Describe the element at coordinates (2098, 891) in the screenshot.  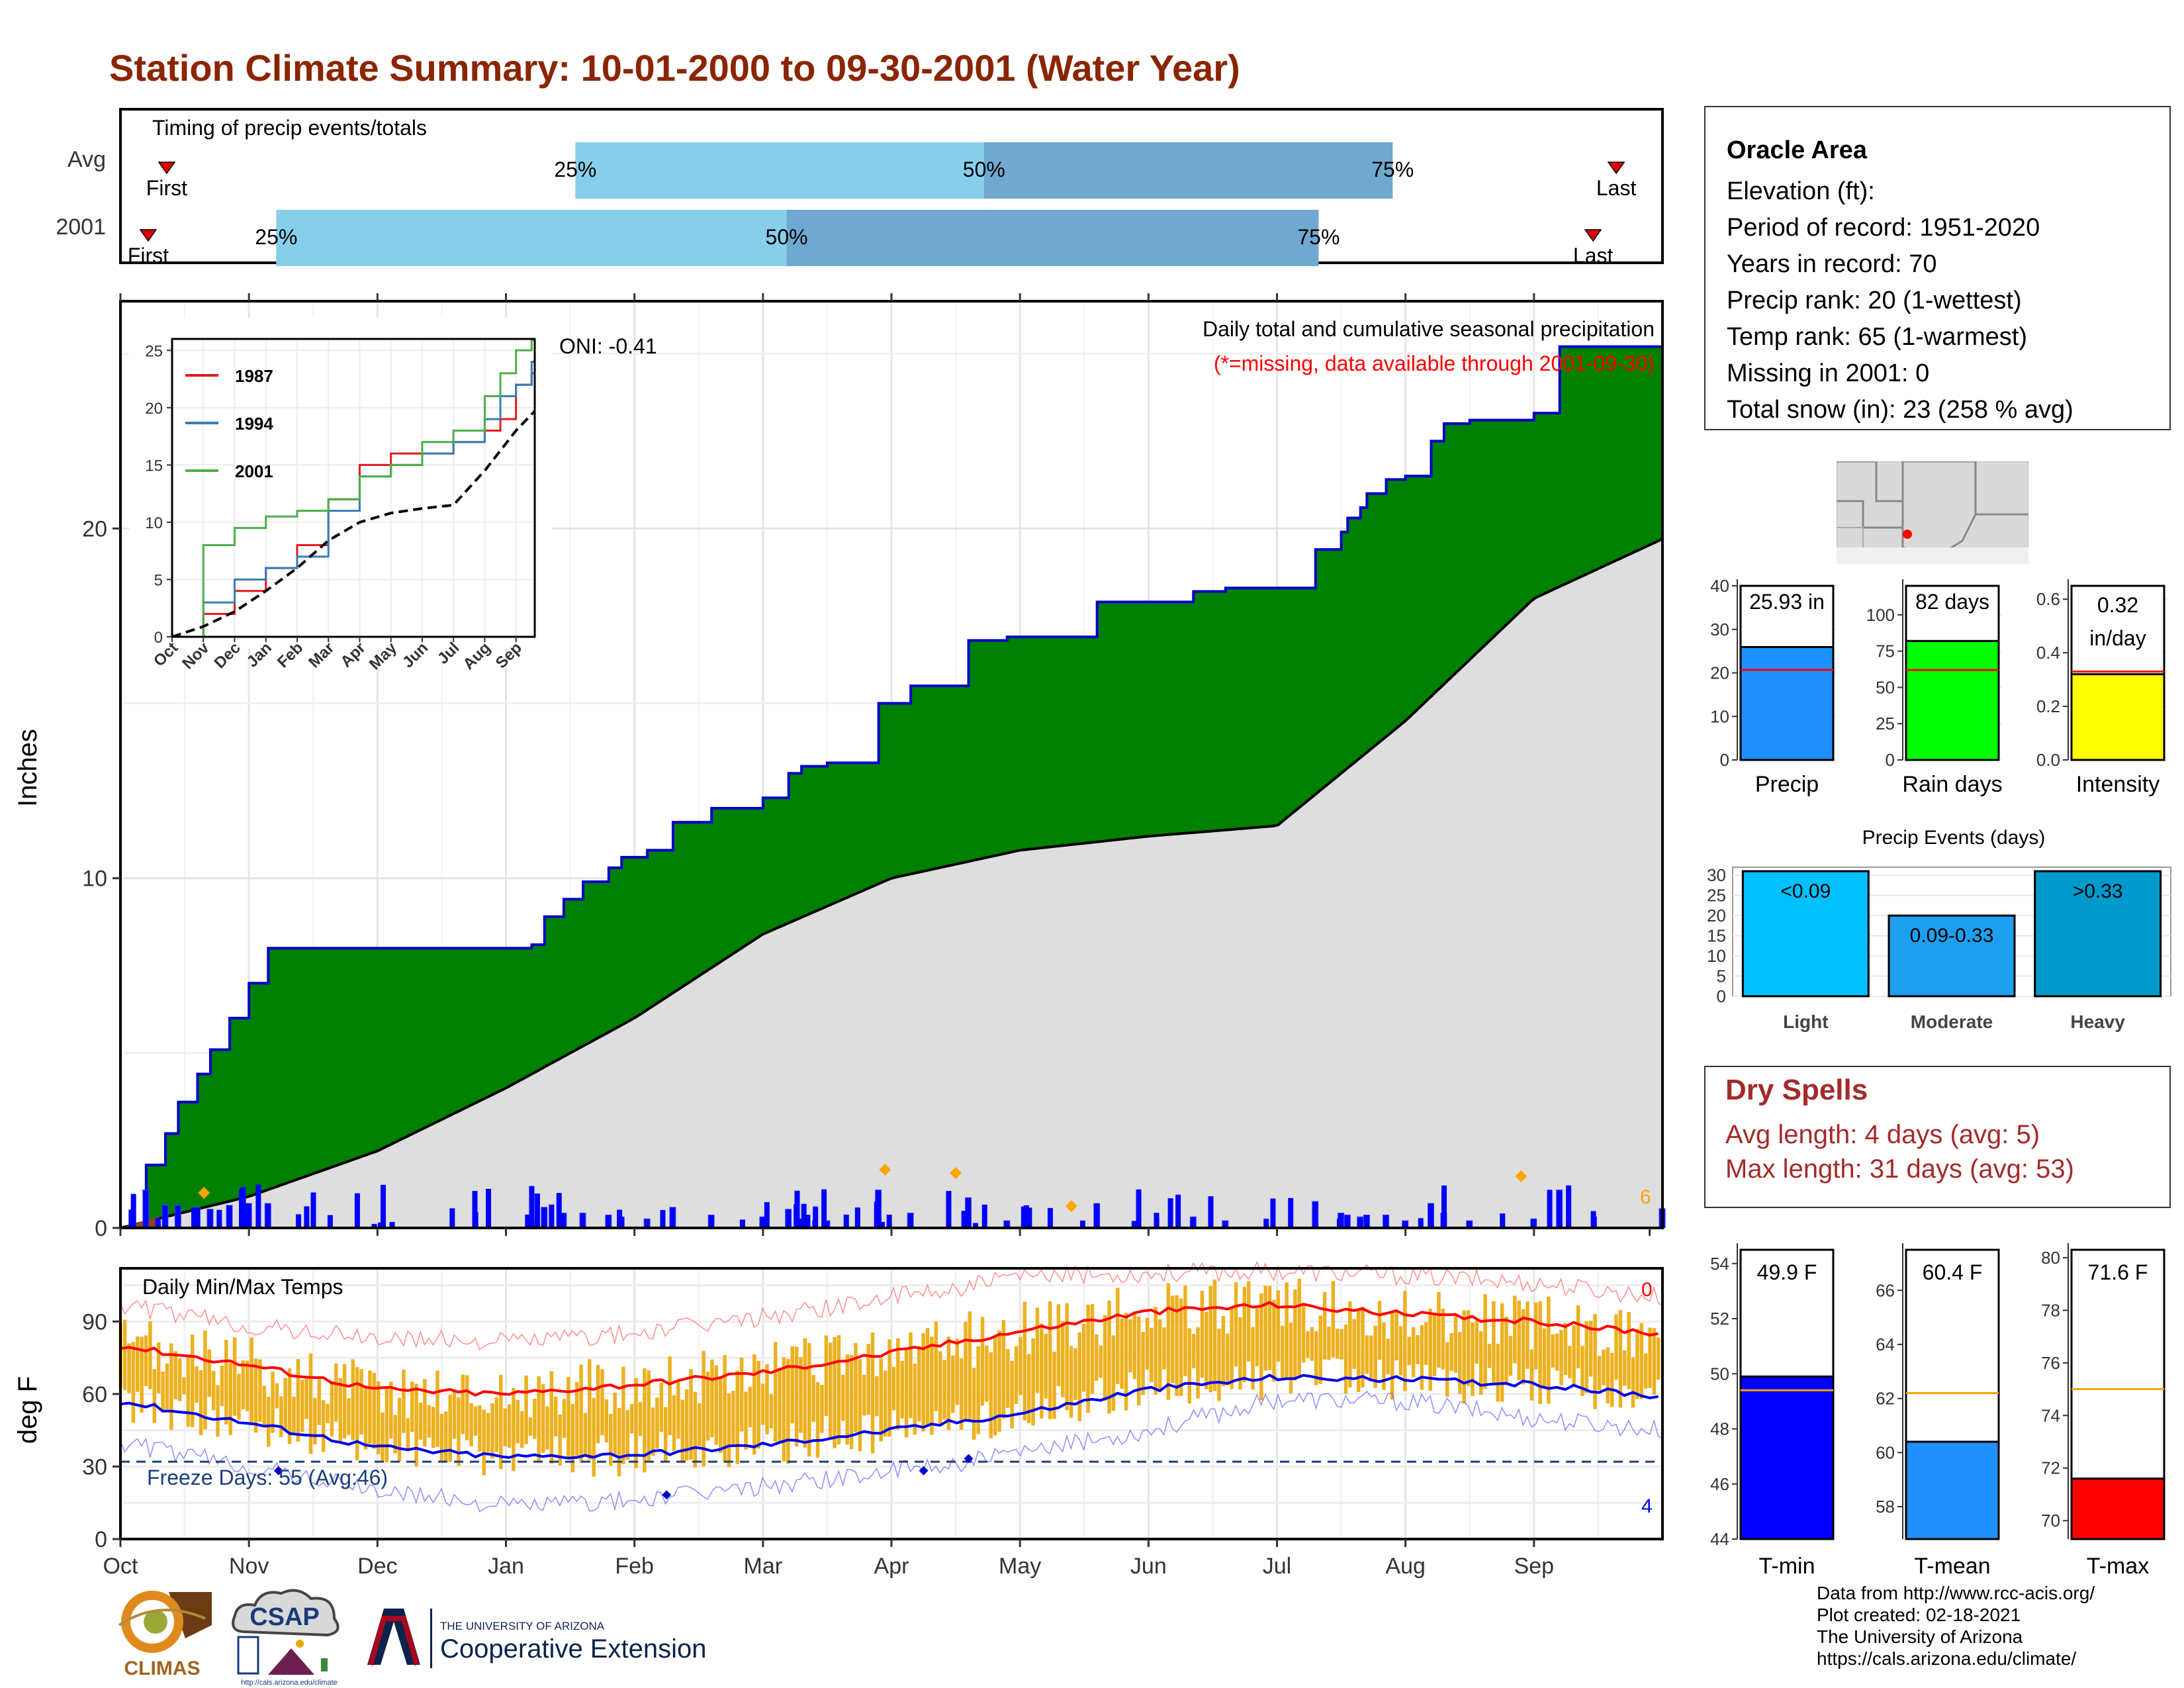
I see `events-bar-label: >0.33` at that location.